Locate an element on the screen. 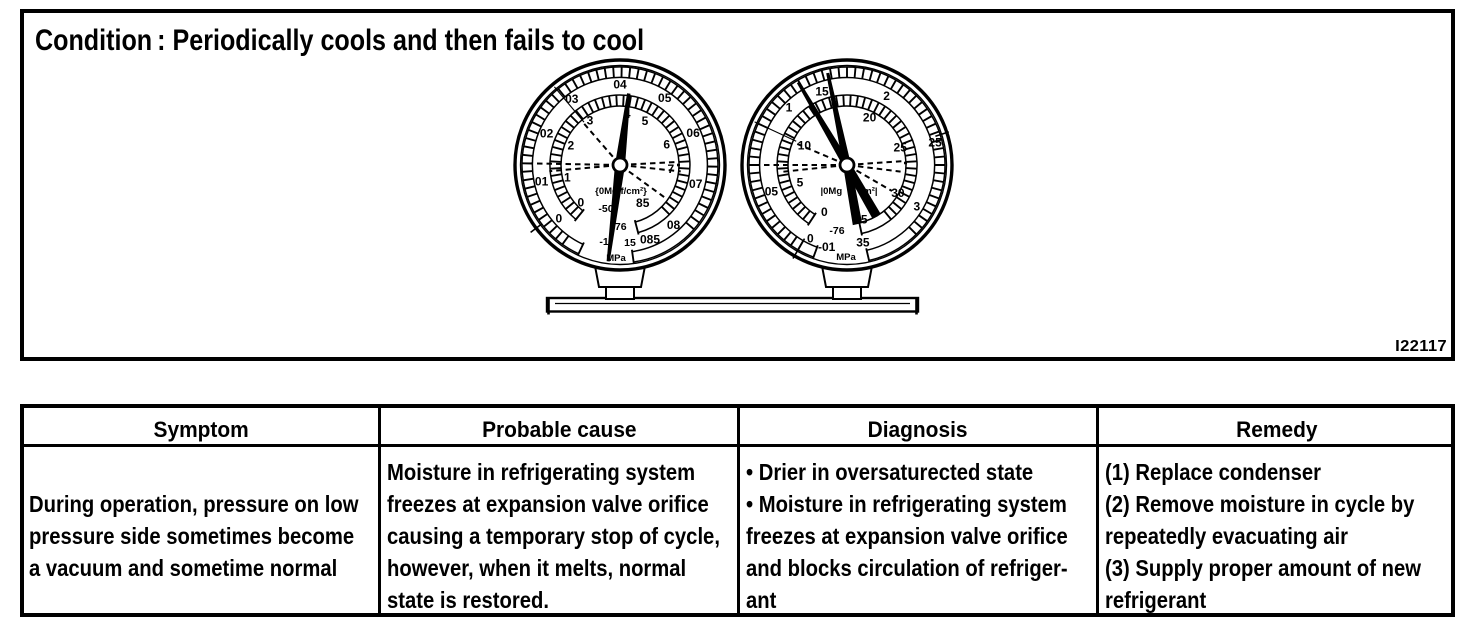  svg-text: 7 is located at coordinates (671, 169).